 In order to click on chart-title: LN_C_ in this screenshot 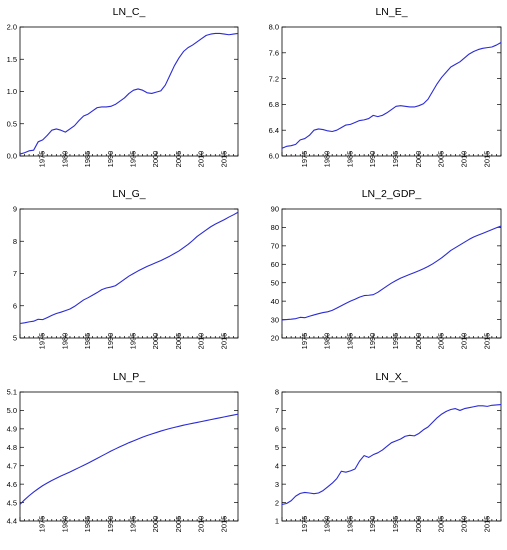, I will do `click(129, 12)`.